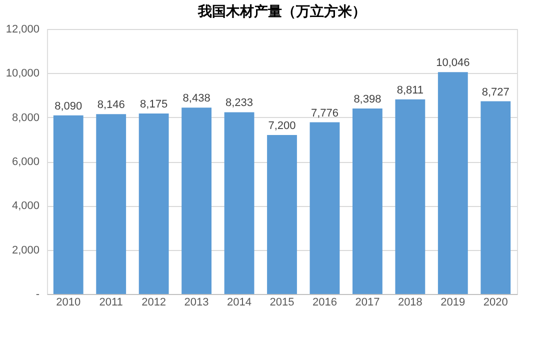 The height and width of the screenshot is (339, 552). What do you see at coordinates (154, 302) in the screenshot?
I see `x-tick-label: 2012` at bounding box center [154, 302].